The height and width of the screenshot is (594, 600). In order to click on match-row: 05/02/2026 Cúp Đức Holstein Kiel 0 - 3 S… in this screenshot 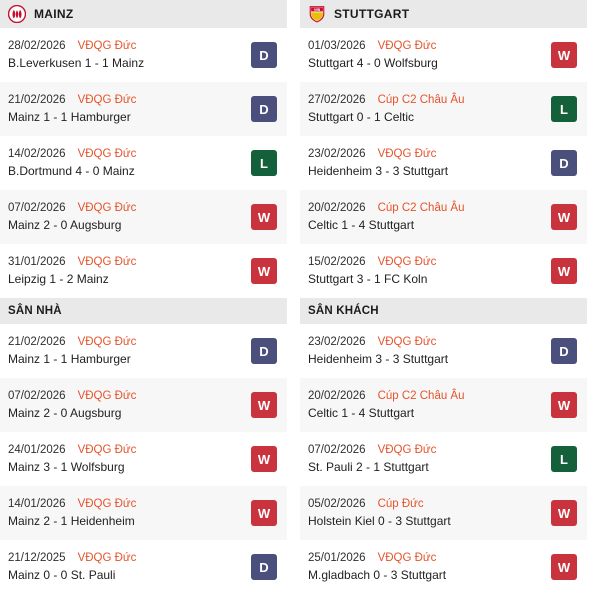, I will do `click(443, 513)`.